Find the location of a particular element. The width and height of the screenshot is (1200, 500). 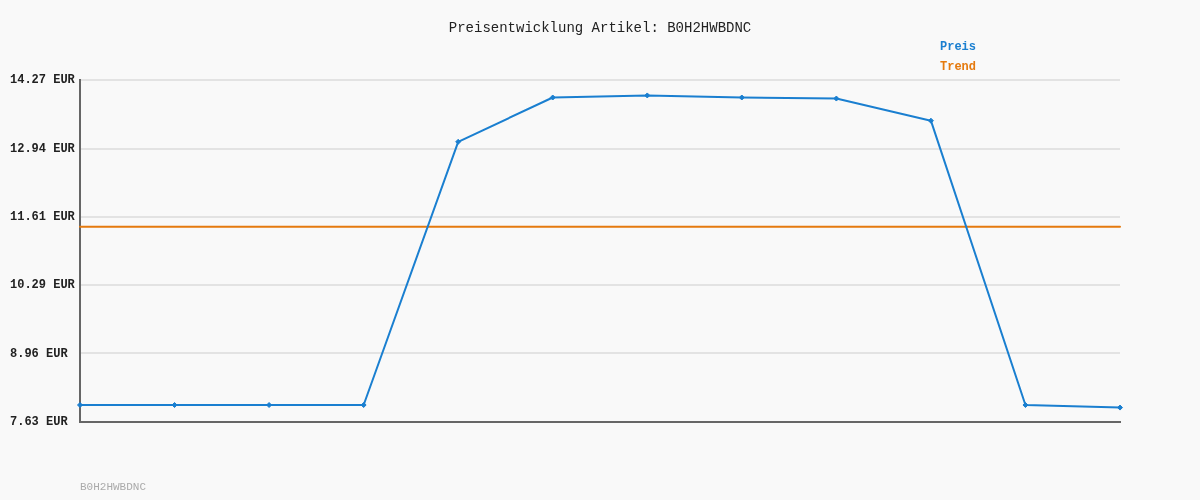

chart-title: Preisentwicklung Artikel: B0H2HWBDNC is located at coordinates (600, 27).